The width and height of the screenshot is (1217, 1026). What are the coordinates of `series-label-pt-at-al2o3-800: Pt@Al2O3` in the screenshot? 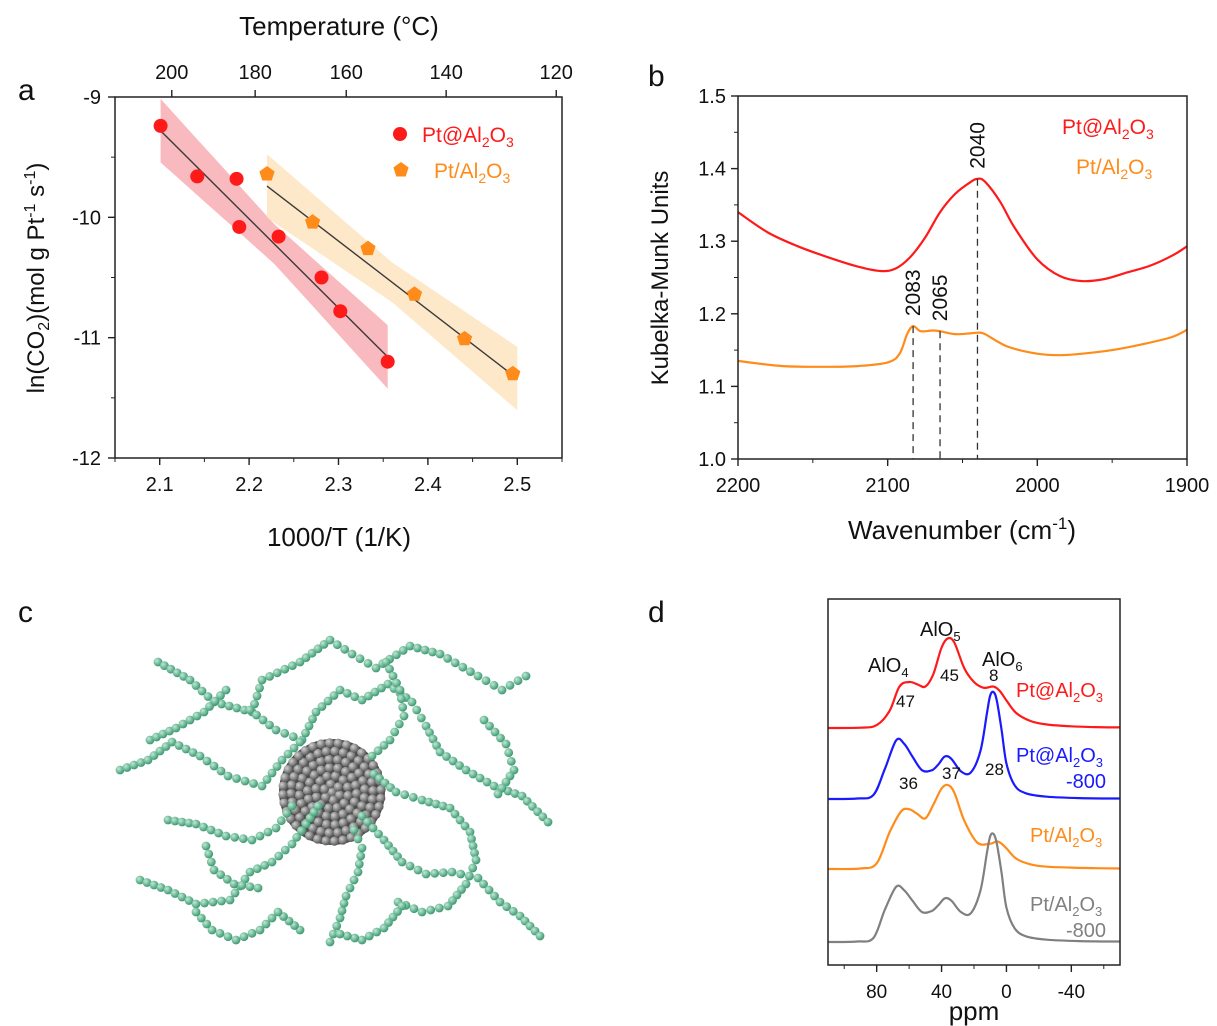 It's located at (1059, 757).